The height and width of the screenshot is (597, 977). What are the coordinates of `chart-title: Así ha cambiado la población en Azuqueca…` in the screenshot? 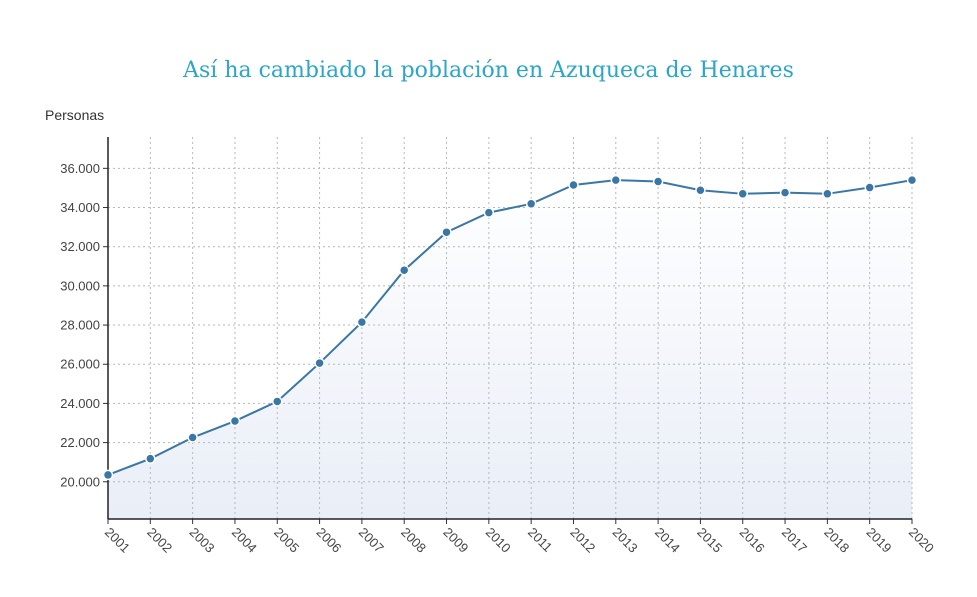 It's located at (488, 70).